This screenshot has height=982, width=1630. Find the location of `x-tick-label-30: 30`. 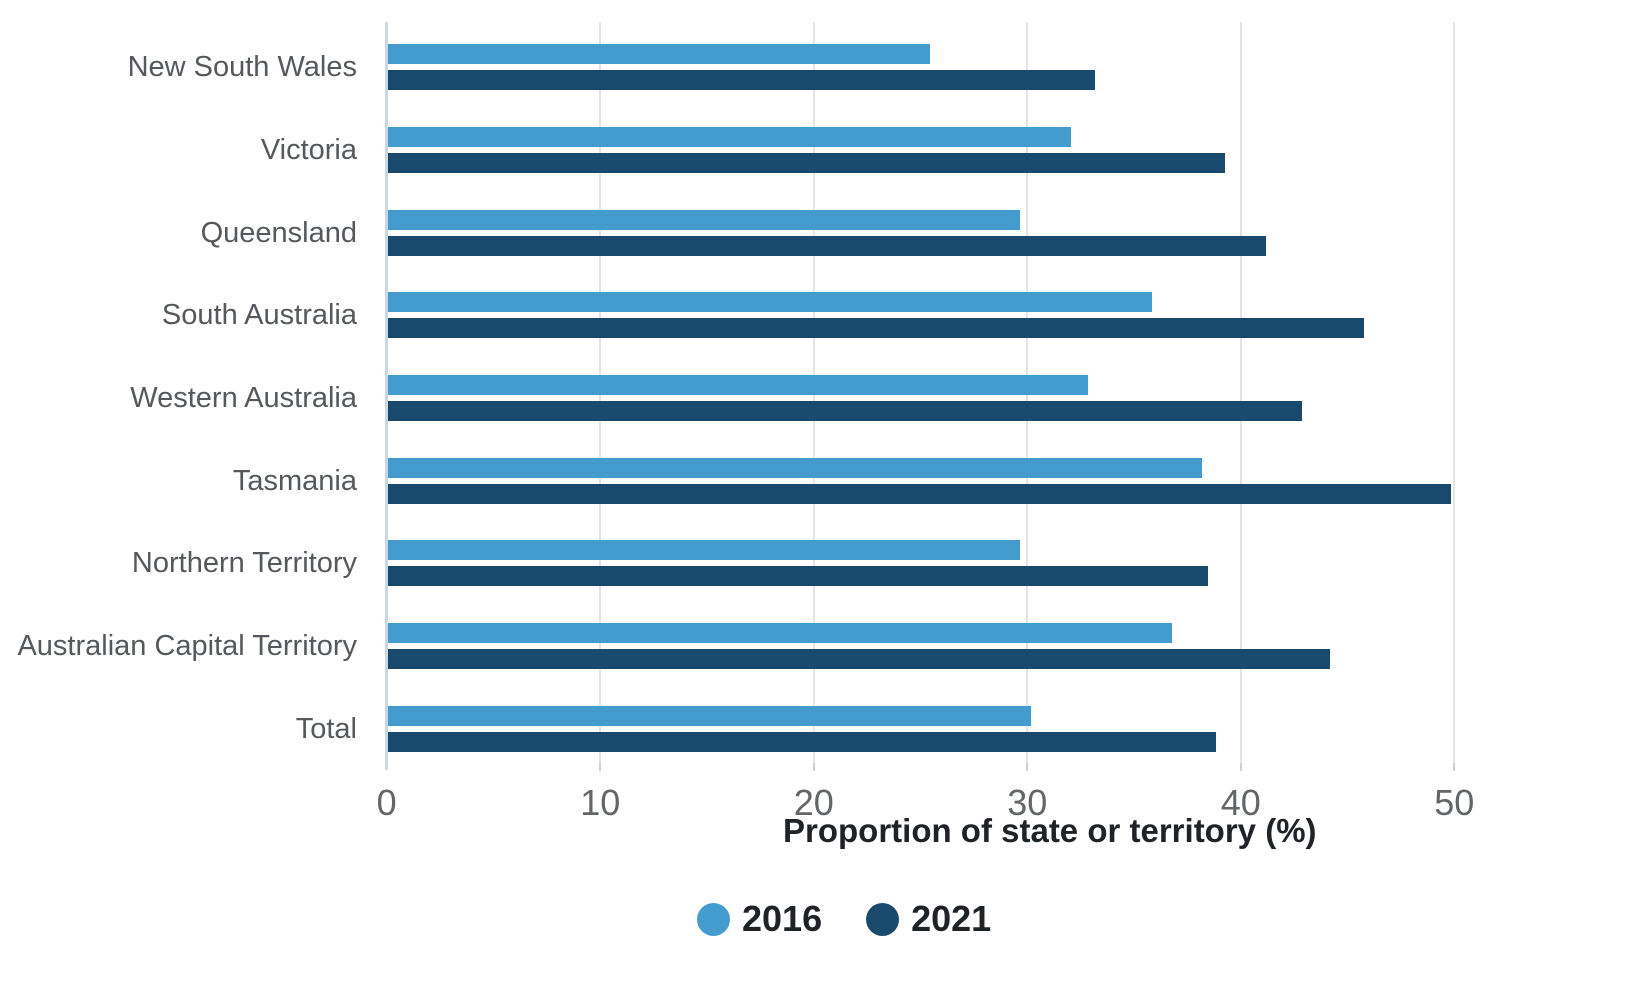

x-tick-label-30: 30 is located at coordinates (1027, 802).